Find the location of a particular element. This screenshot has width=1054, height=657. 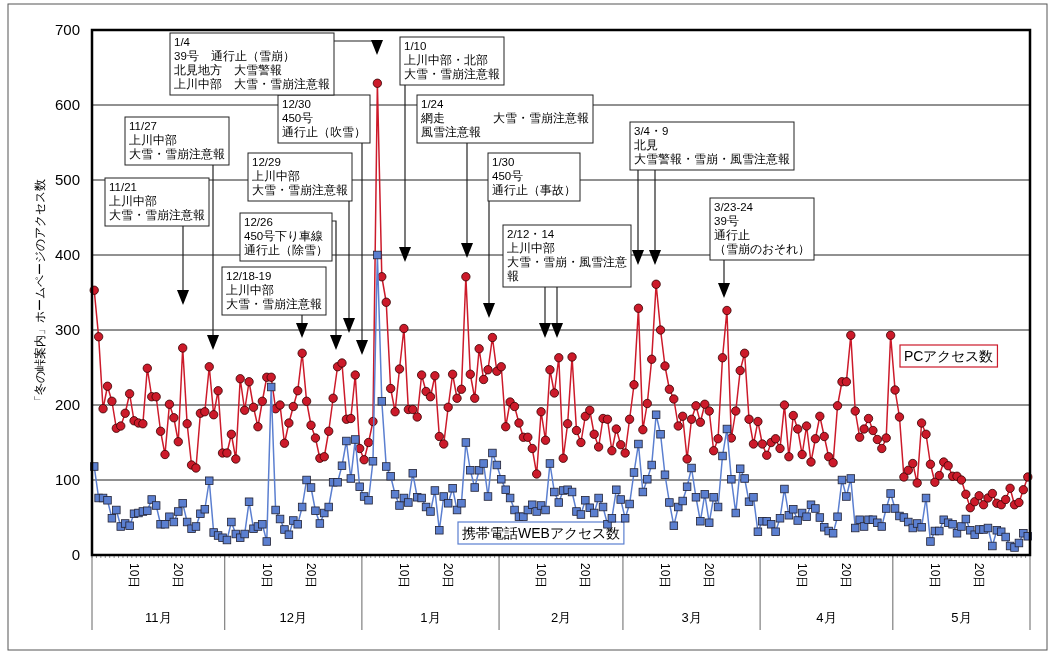

annotation: 上川中部 大雪・雪崩注意報 is located at coordinates (252, 83).